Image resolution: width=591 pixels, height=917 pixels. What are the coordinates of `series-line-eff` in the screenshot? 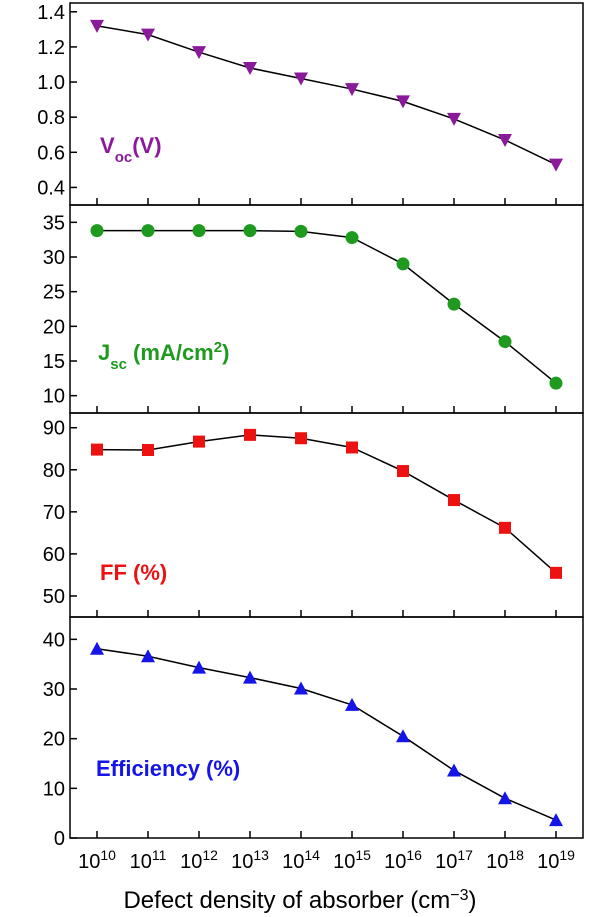 It's located at (326, 734).